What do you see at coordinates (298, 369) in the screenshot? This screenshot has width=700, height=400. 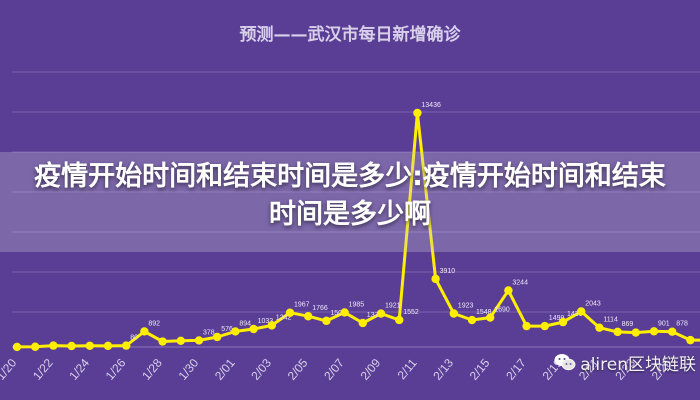 I see `x-tick-label: 2/05` at bounding box center [298, 369].